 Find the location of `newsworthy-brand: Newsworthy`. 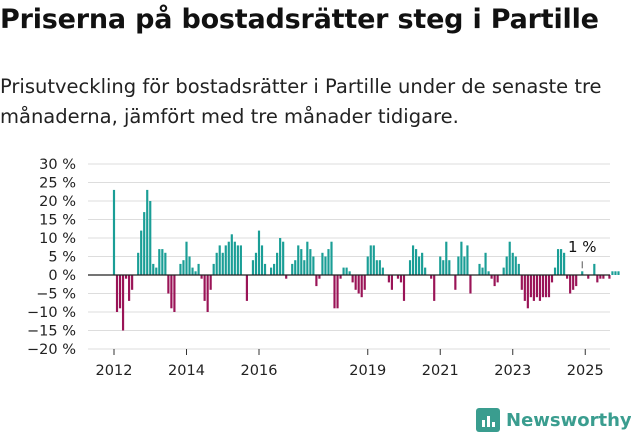

newsworthy-brand: Newsworthy is located at coordinates (553, 420).